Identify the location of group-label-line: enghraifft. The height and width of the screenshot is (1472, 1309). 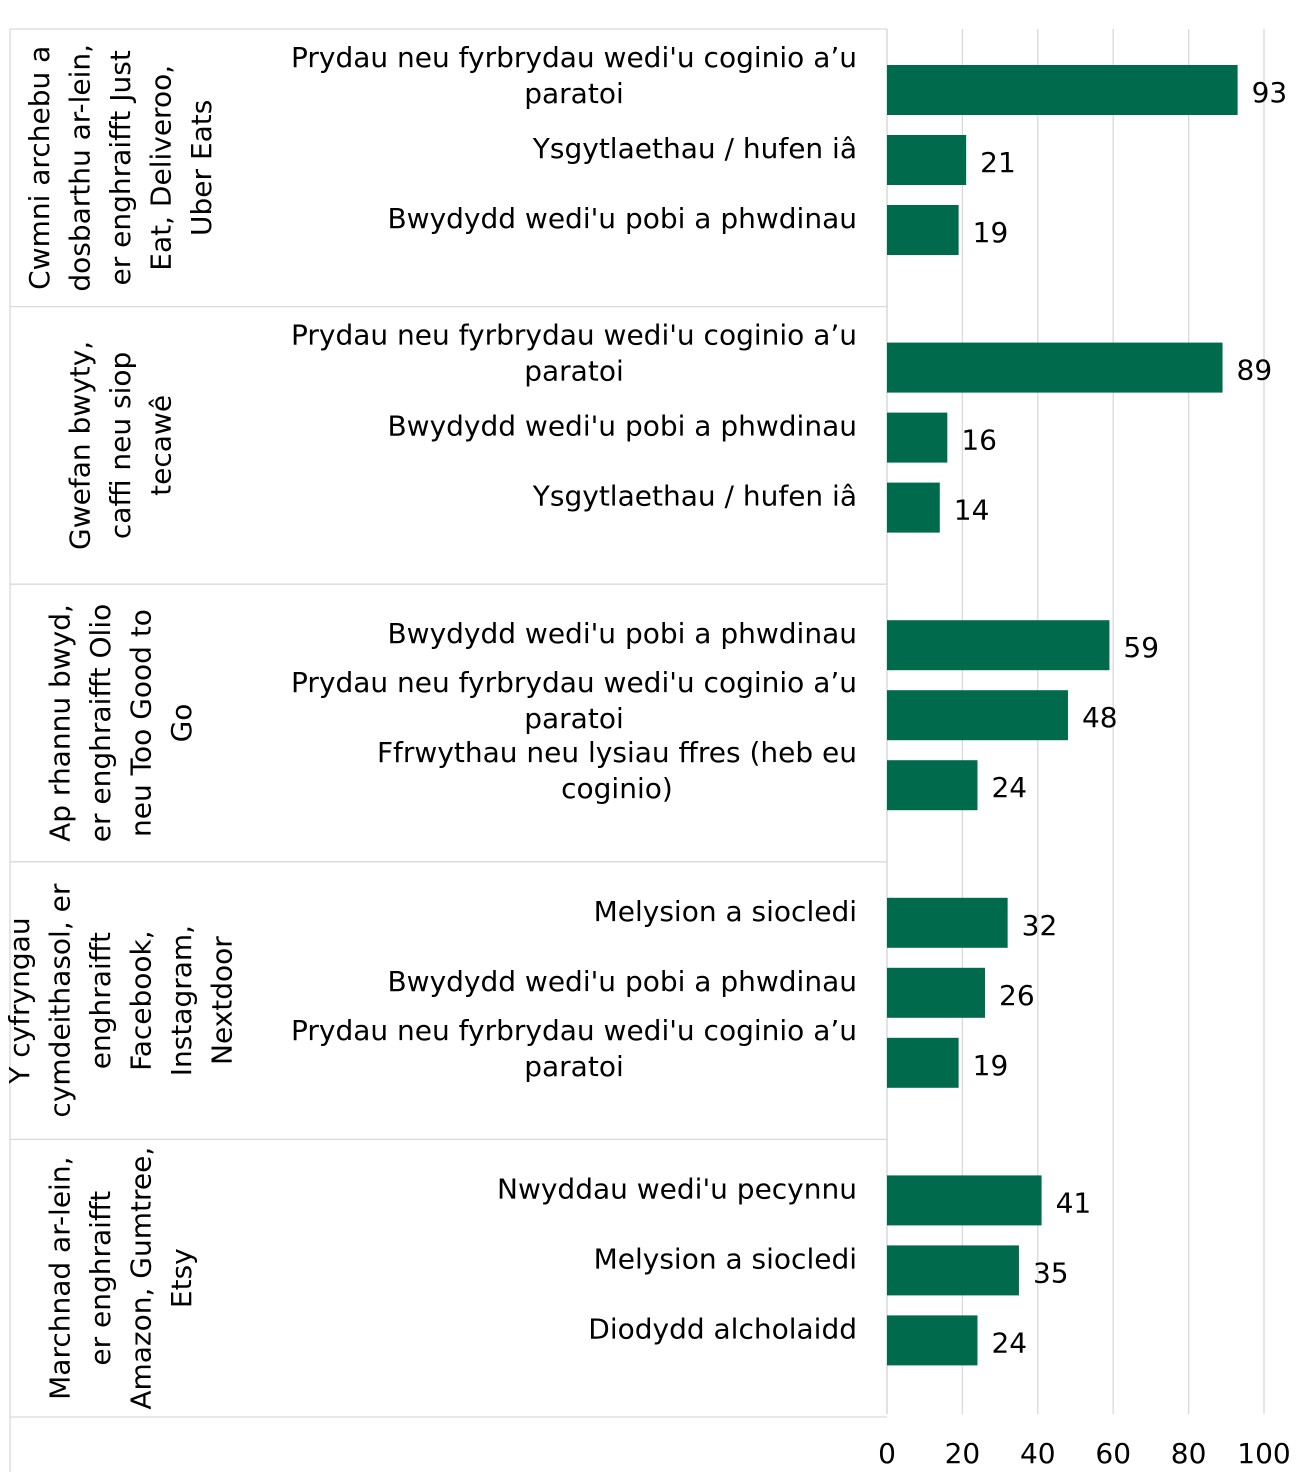
(100, 1000).